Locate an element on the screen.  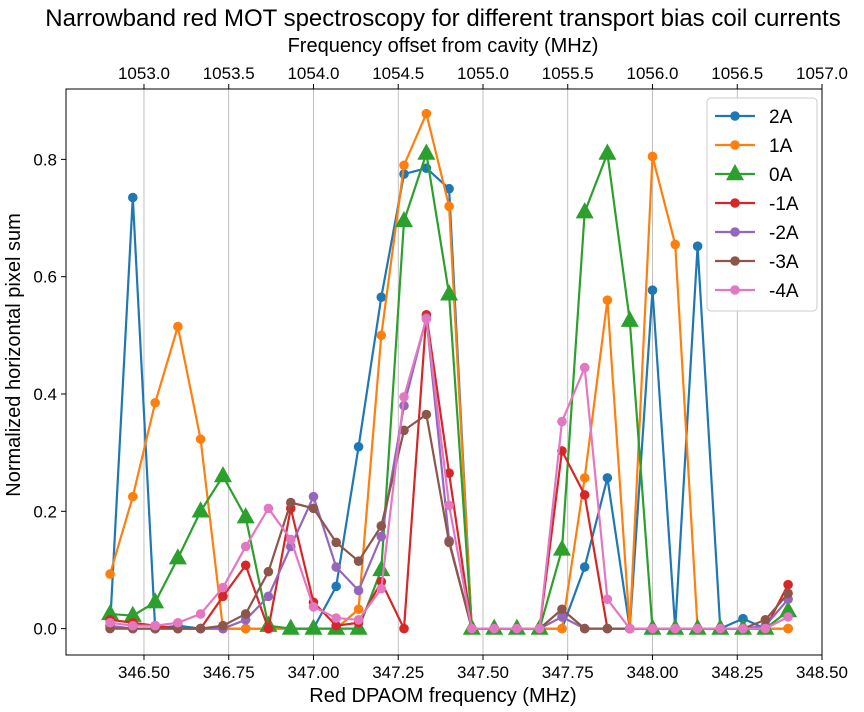
point--1A-21 is located at coordinates (584, 495).